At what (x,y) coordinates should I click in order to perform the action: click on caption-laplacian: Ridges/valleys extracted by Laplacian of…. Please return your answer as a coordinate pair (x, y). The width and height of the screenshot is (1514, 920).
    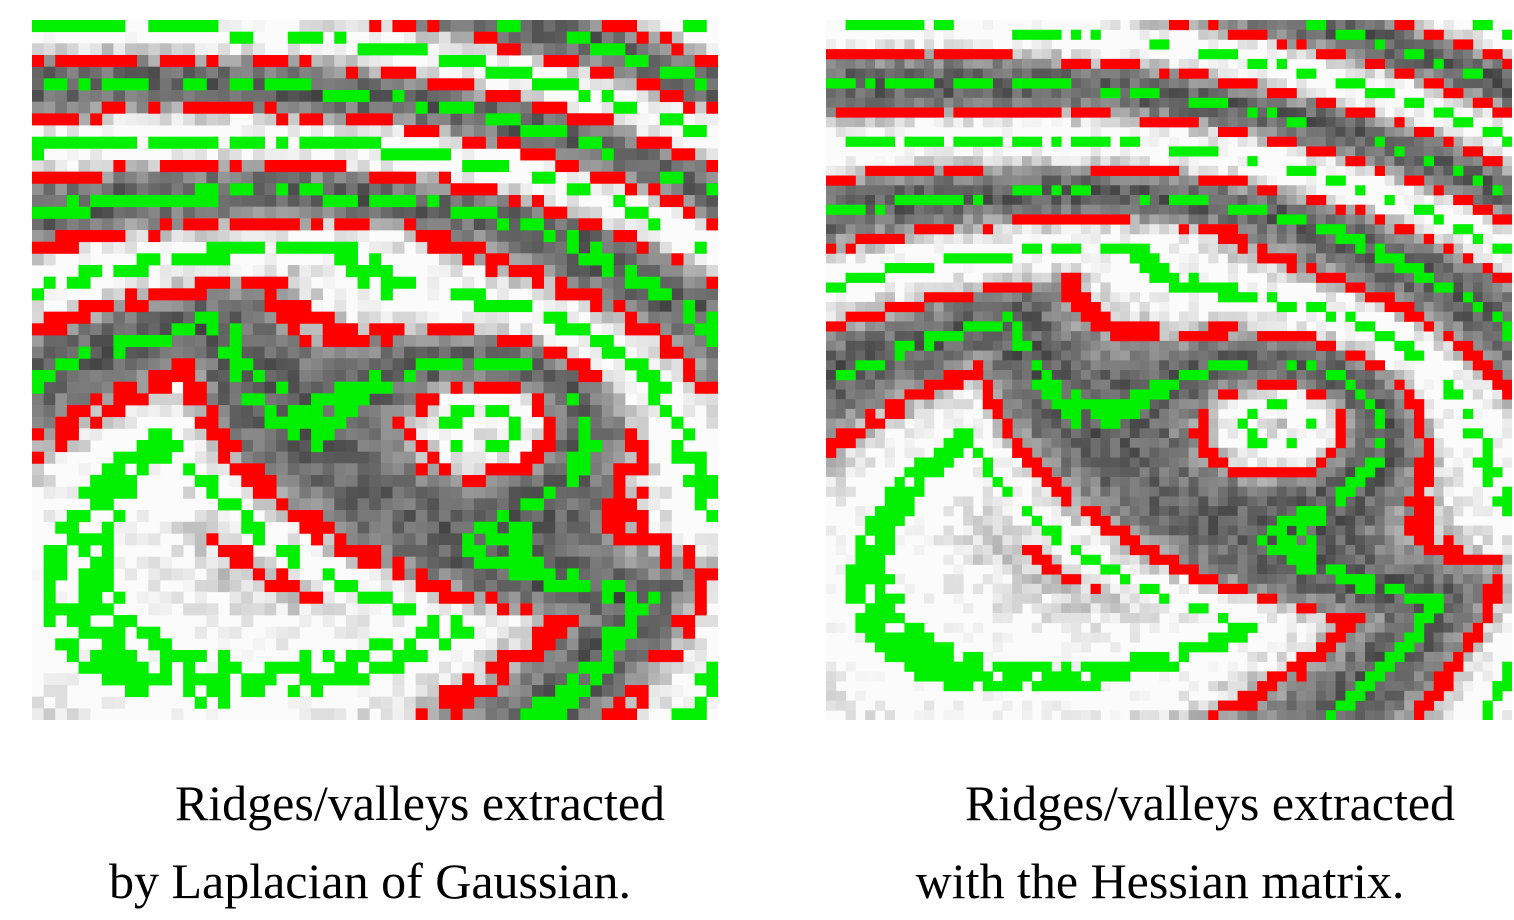
    Looking at the image, I should click on (380, 842).